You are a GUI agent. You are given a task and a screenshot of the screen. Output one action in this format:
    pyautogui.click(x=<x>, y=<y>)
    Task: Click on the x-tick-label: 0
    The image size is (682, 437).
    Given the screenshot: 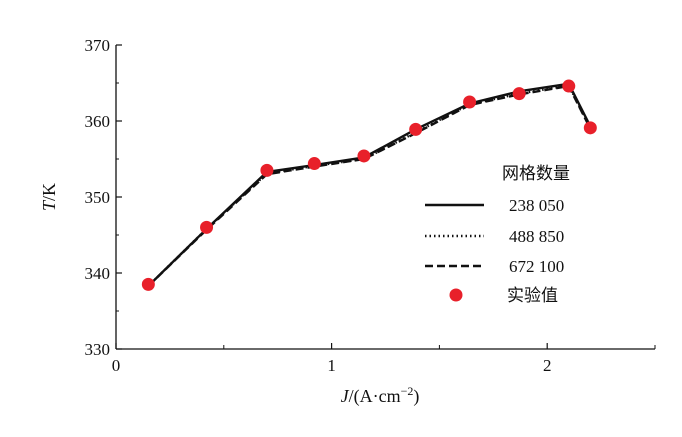 What is the action you would take?
    pyautogui.click(x=116, y=365)
    